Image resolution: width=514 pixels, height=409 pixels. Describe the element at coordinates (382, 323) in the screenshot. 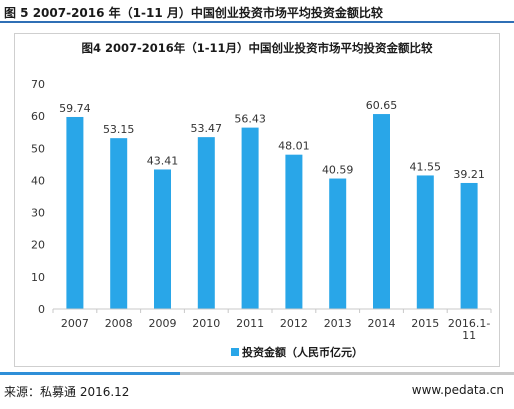

I see `x-tick-label: 2014` at that location.